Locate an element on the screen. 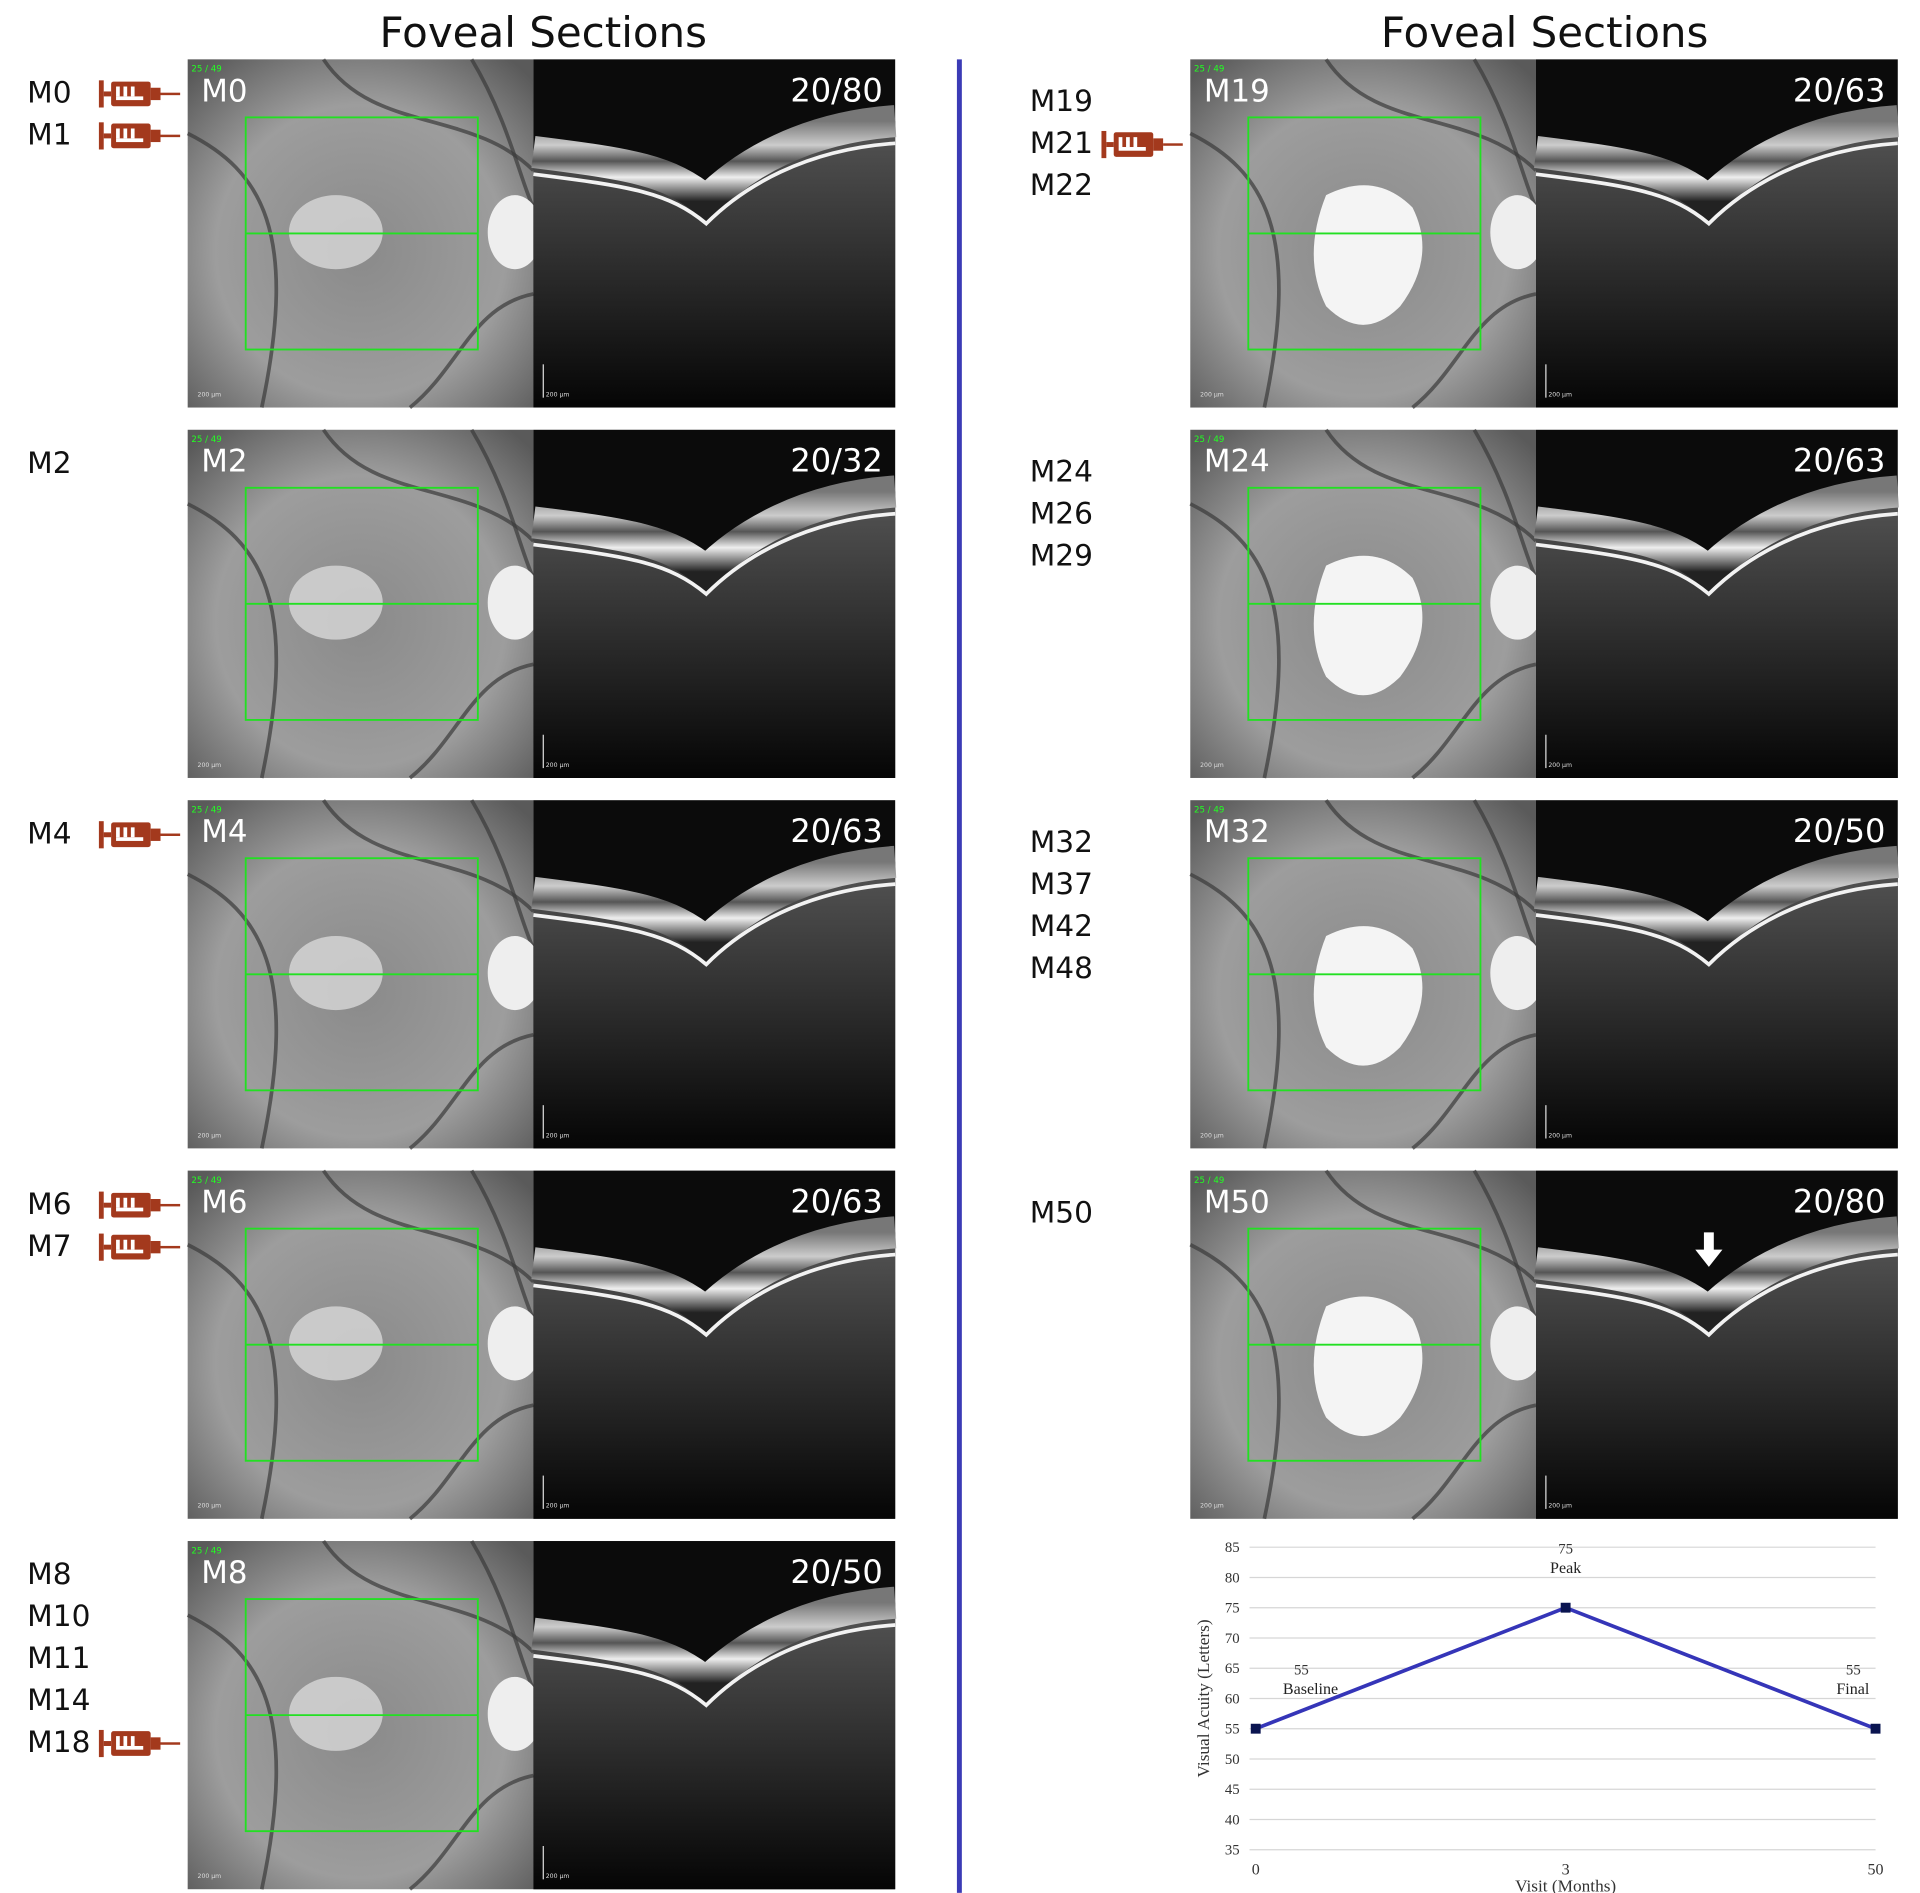 Image resolution: width=1920 pixels, height=1893 pixels. column-title: Foveal Sections is located at coordinates (544, 32).